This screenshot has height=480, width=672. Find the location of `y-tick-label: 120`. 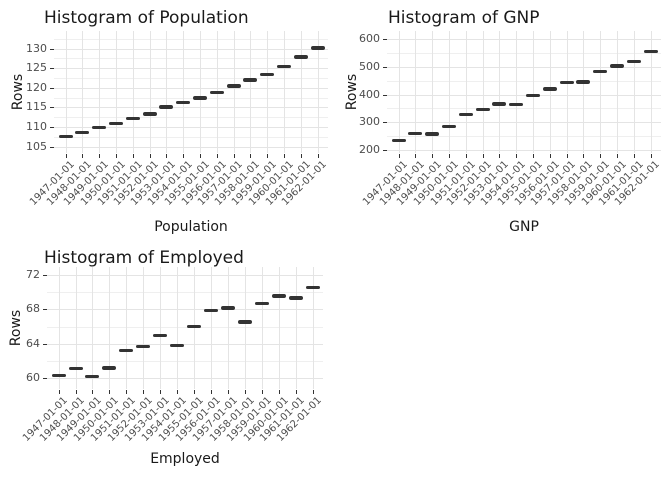

y-tick-label: 120 is located at coordinates (36, 87).